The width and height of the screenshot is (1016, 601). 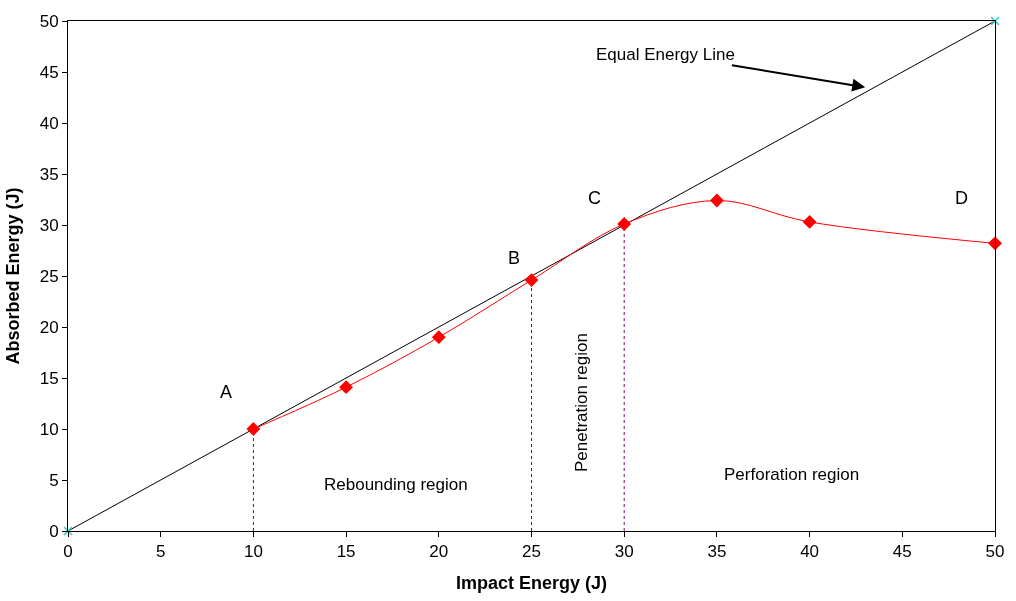 I want to click on x-tick-label: 5, so click(x=160, y=552).